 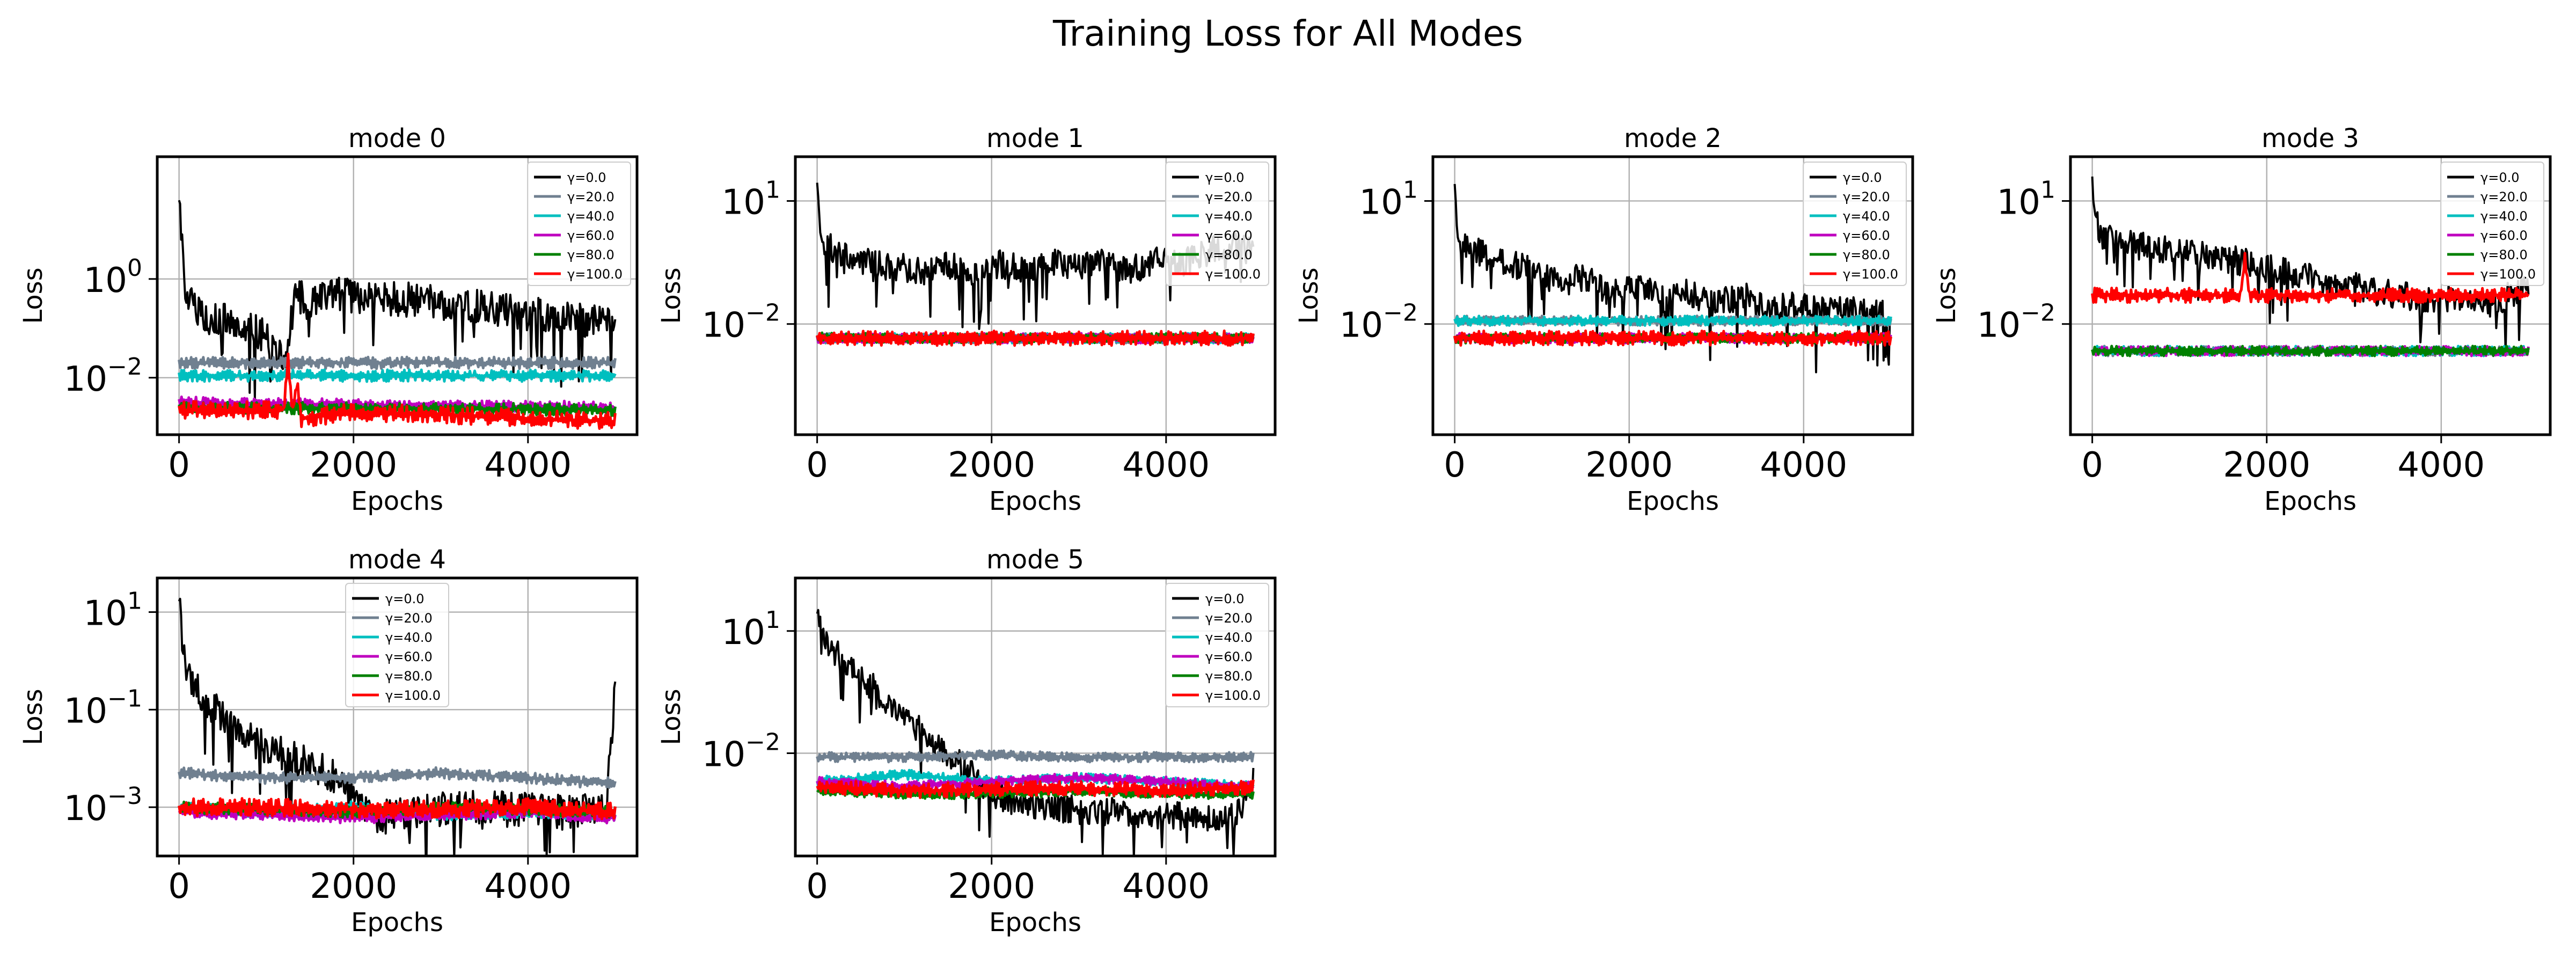 I want to click on y-tick-label: 10⁻¹, so click(x=103, y=708).